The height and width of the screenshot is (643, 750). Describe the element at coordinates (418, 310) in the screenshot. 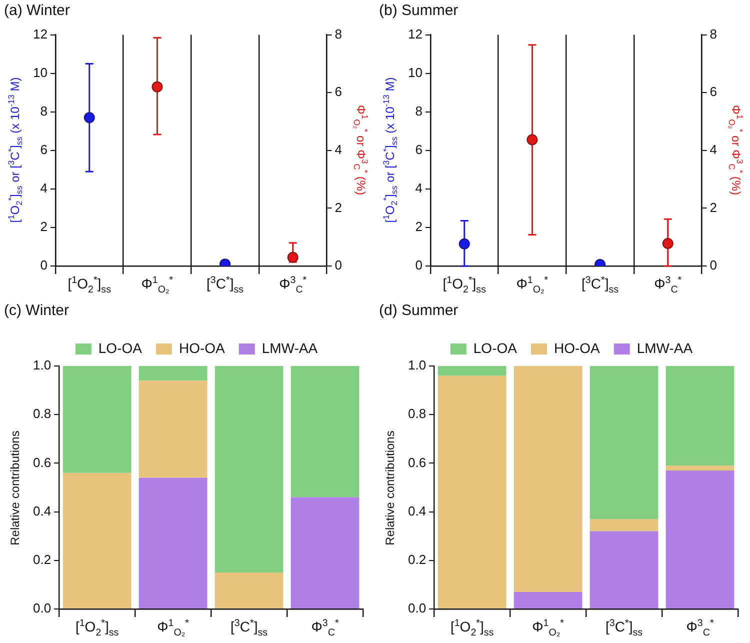

I see `chart-title: (d) Summer` at that location.